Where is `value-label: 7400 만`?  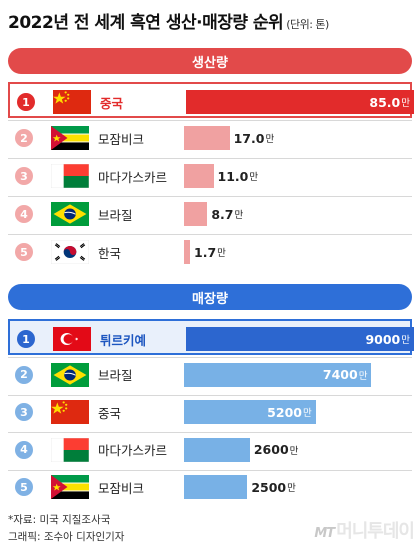
value-label: 7400 만 is located at coordinates (341, 375).